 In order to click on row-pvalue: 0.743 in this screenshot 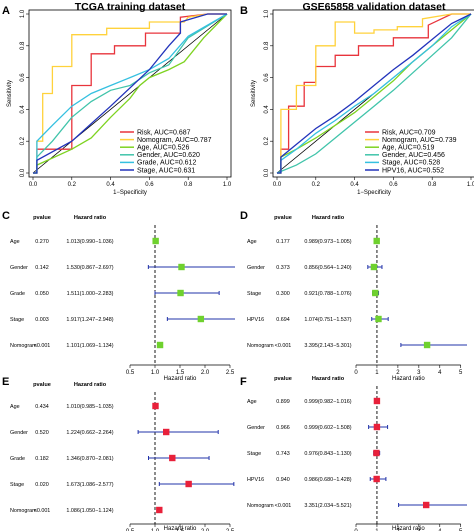, I will do `click(283, 454)`.